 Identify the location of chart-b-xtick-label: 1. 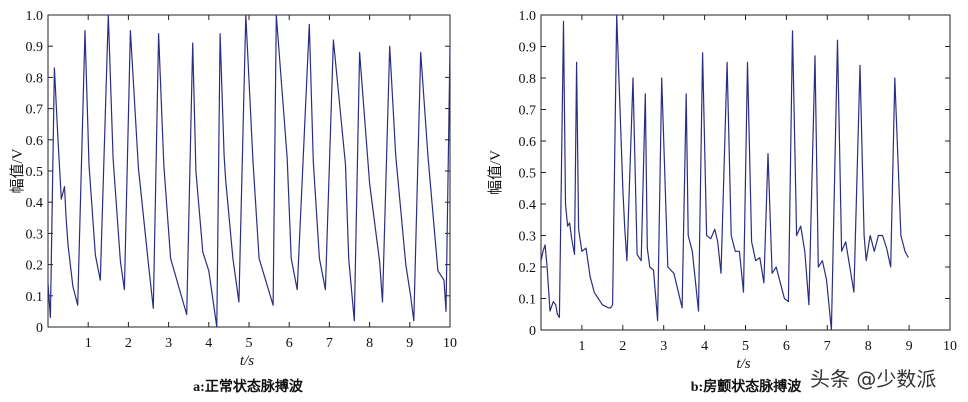
(581, 346).